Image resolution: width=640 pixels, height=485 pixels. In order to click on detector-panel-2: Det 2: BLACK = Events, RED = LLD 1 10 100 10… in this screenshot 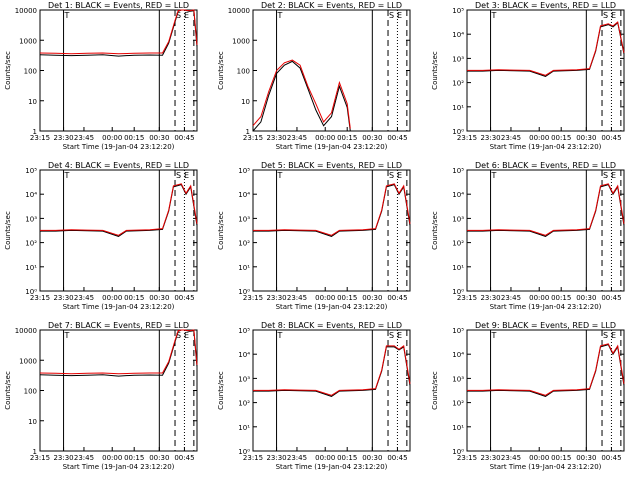, I will do `click(314, 76)`.